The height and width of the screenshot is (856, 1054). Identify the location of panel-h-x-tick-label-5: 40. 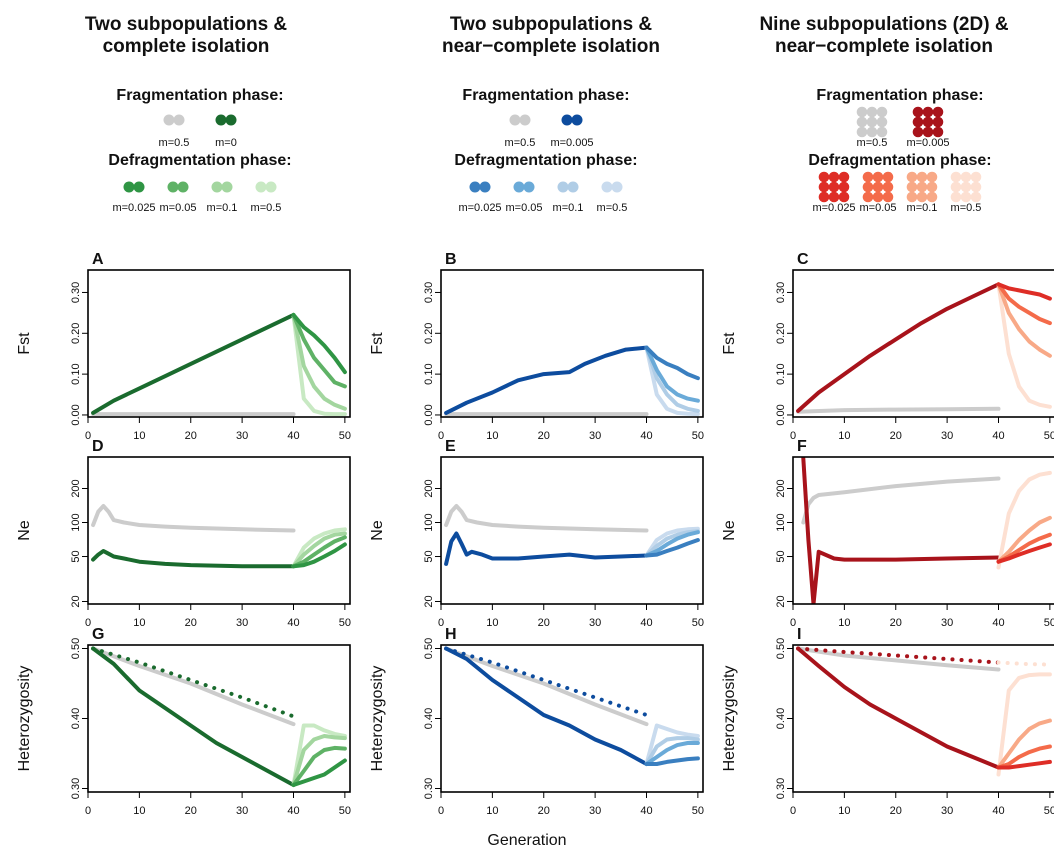
(646, 811).